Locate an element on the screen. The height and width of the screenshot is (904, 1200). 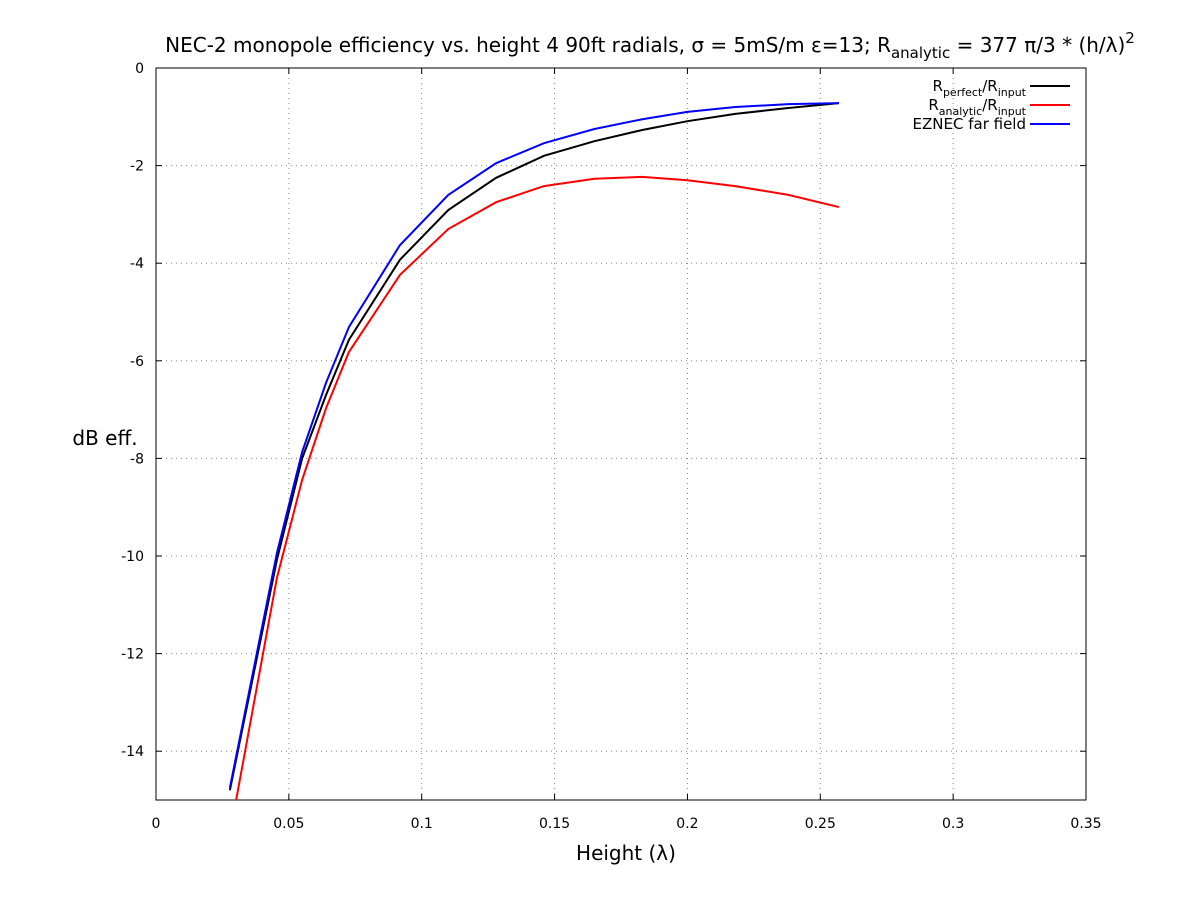
y-tick-label: -6 is located at coordinates (137, 362).